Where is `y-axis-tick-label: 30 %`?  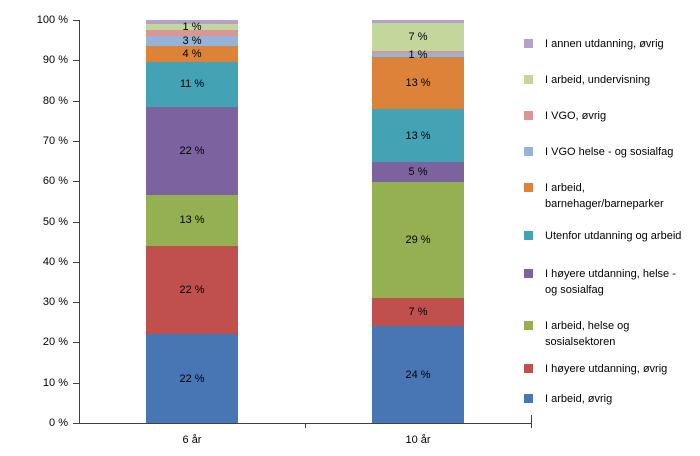 y-axis-tick-label: 30 % is located at coordinates (55, 302).